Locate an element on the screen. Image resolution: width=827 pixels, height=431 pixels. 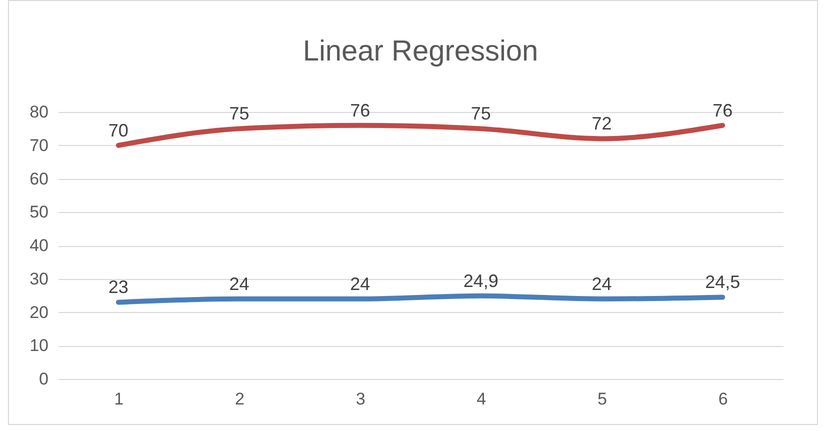
x-tick-label: 1 is located at coordinates (119, 399).